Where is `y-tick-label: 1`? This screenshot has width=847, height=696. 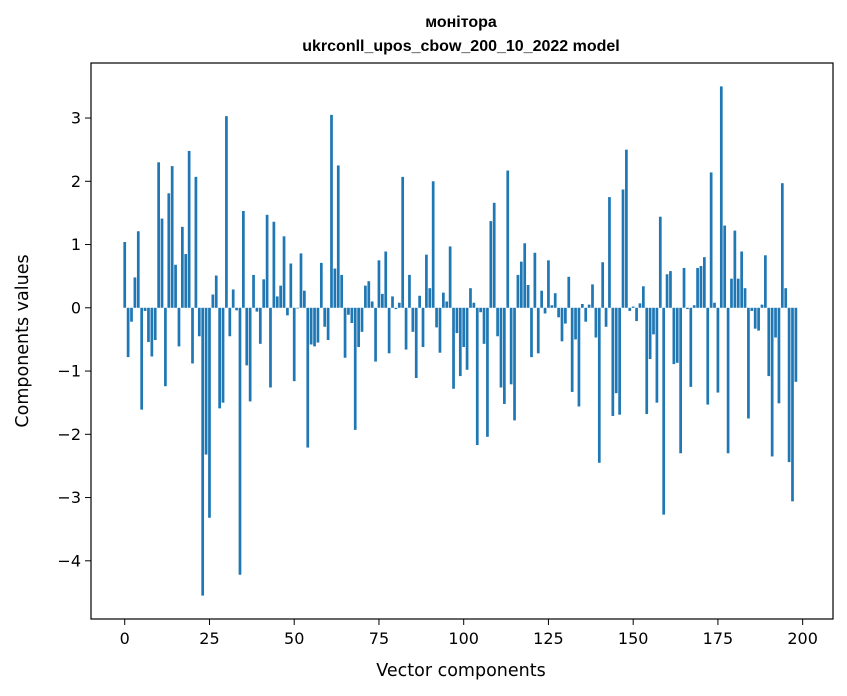 y-tick-label: 1 is located at coordinates (76, 244).